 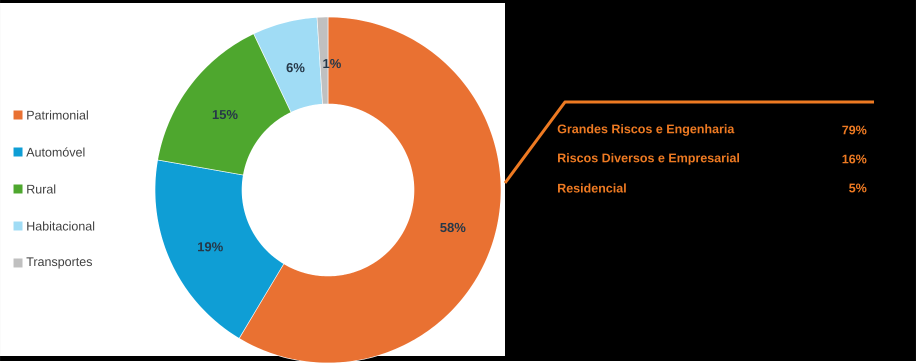 What do you see at coordinates (854, 129) in the screenshot?
I see `data-label: 79%` at bounding box center [854, 129].